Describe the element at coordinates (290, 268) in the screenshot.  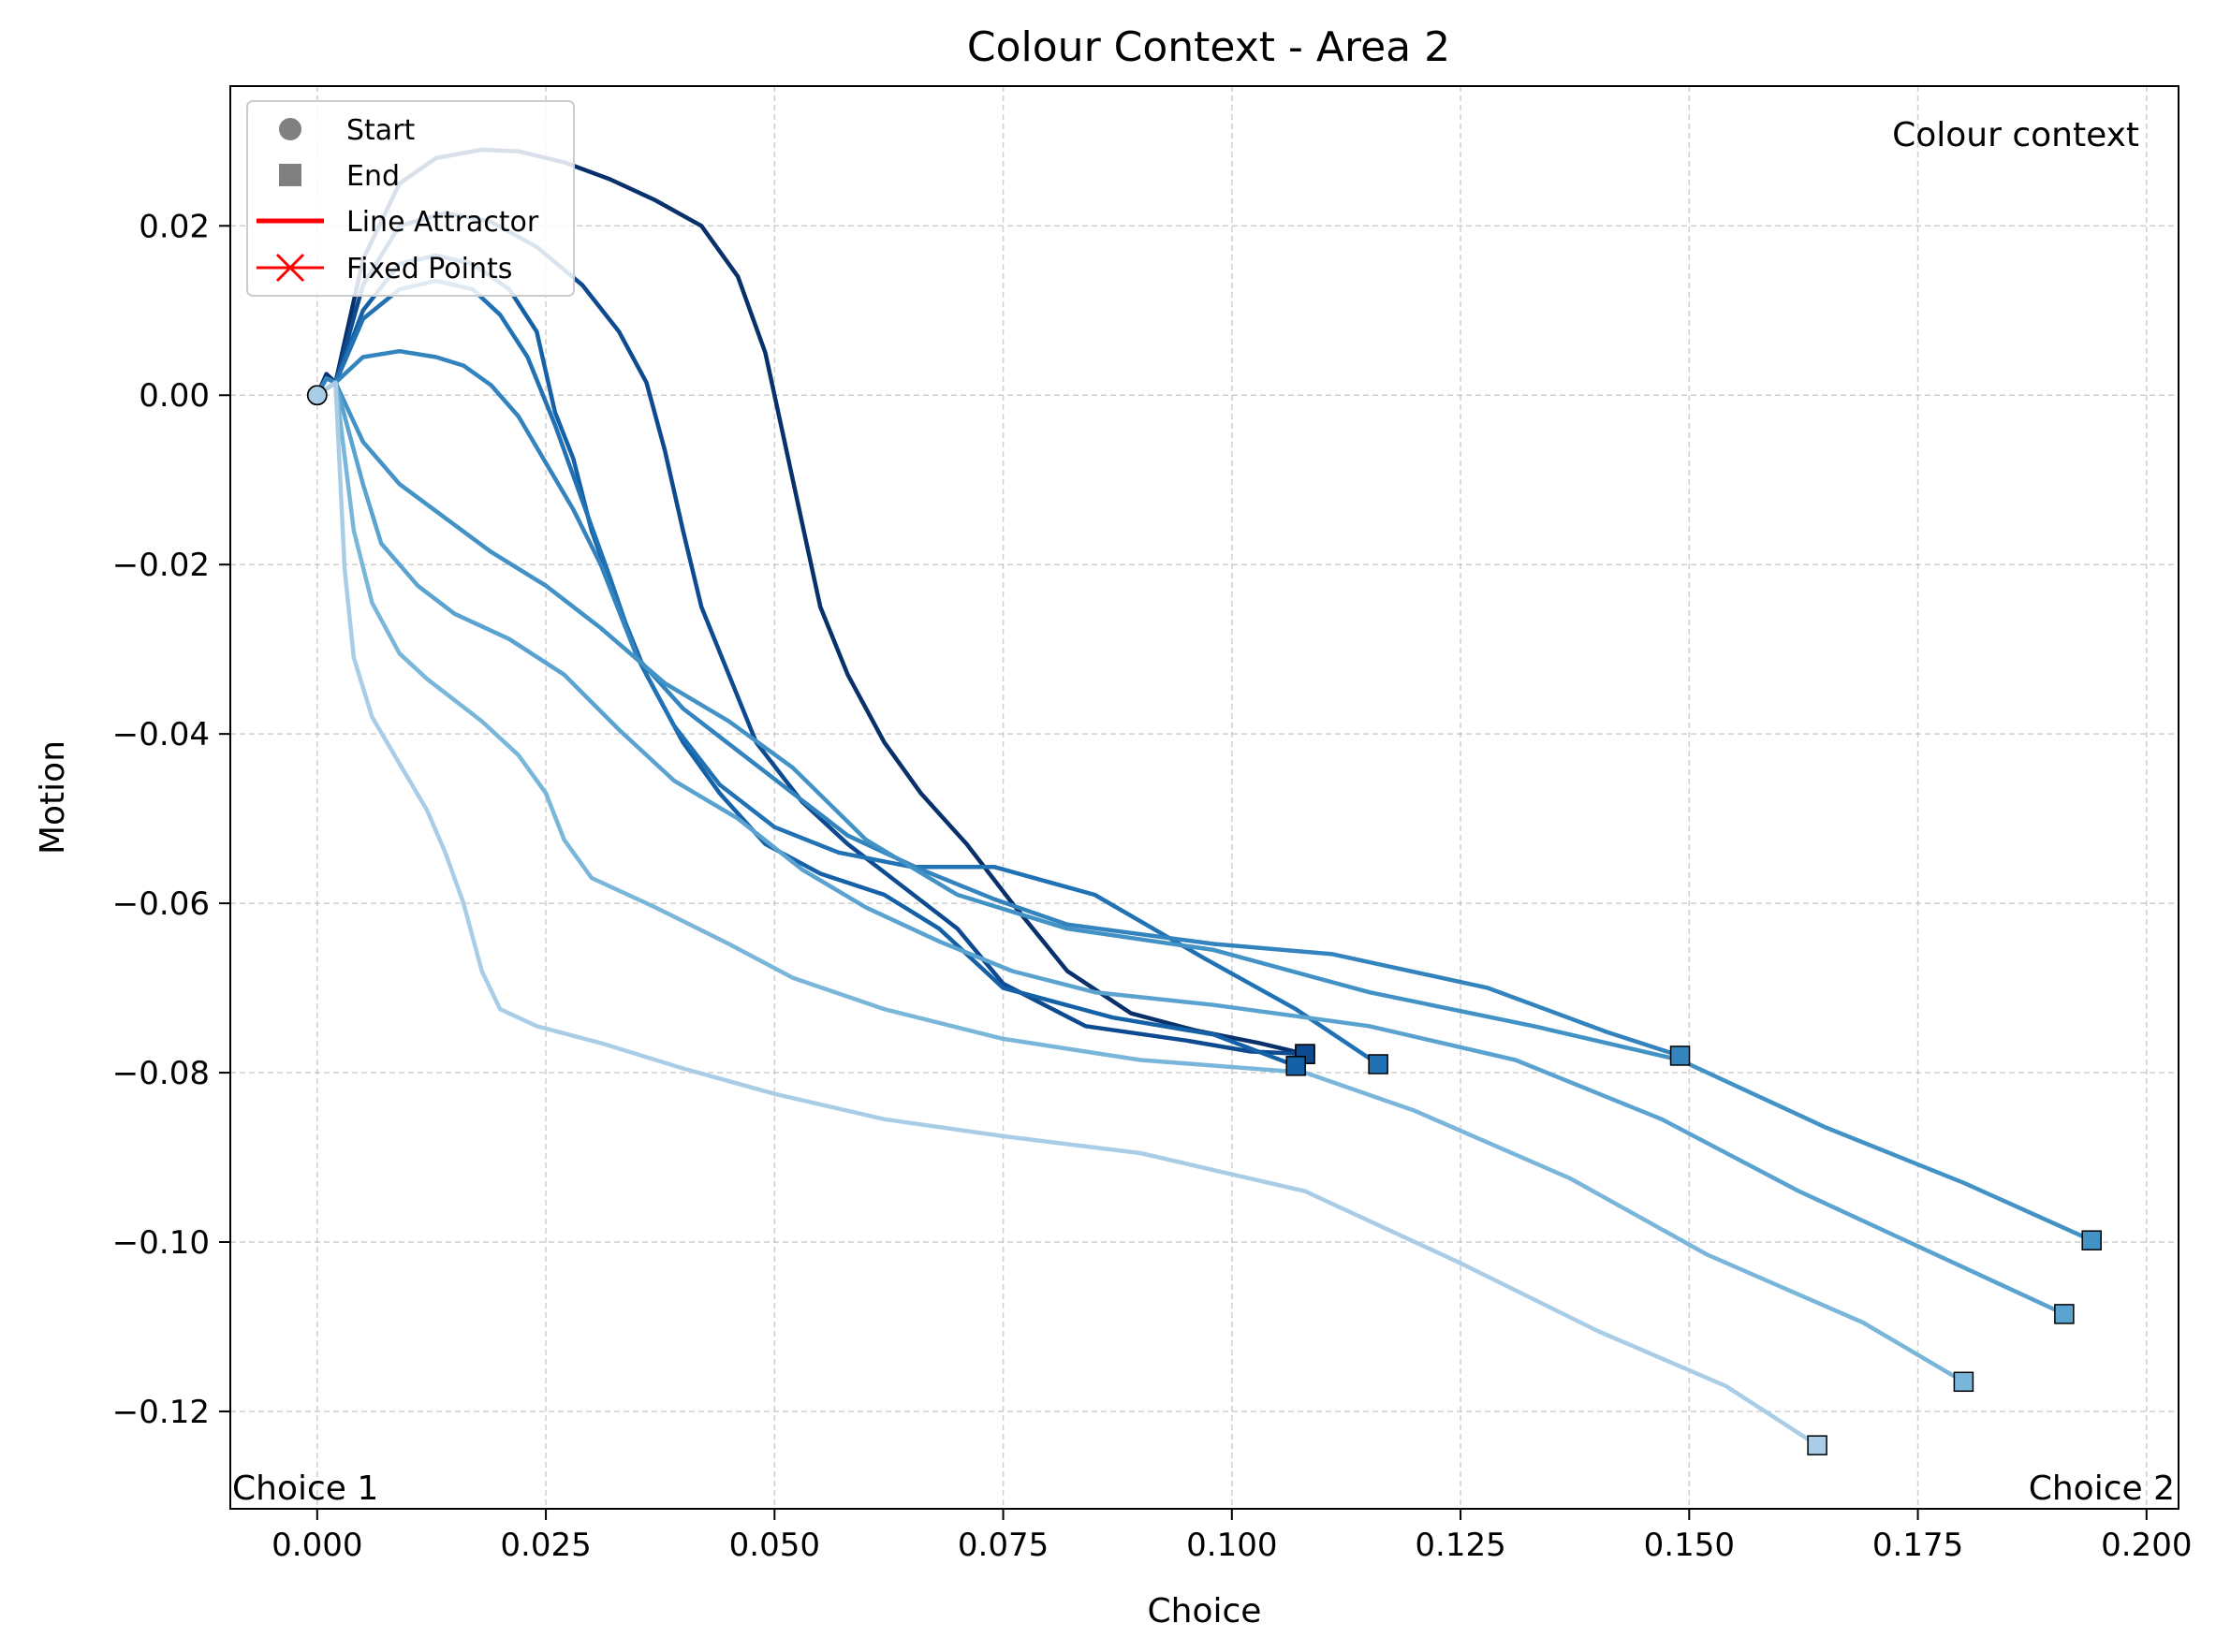
I see `legend-fixed-points-x-icon` at that location.